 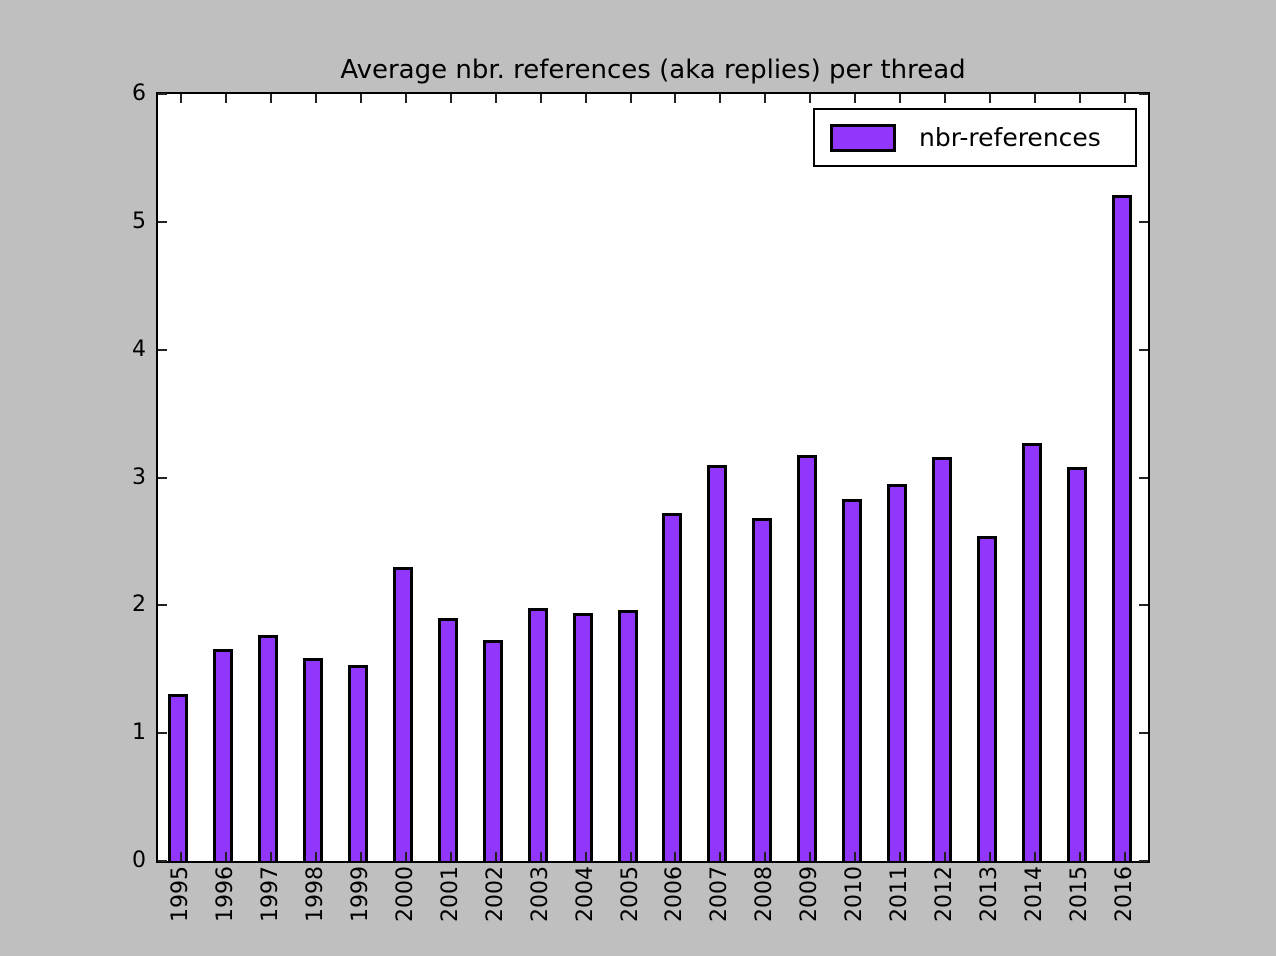 I want to click on x-tick-label: 2013, so click(x=990, y=894).